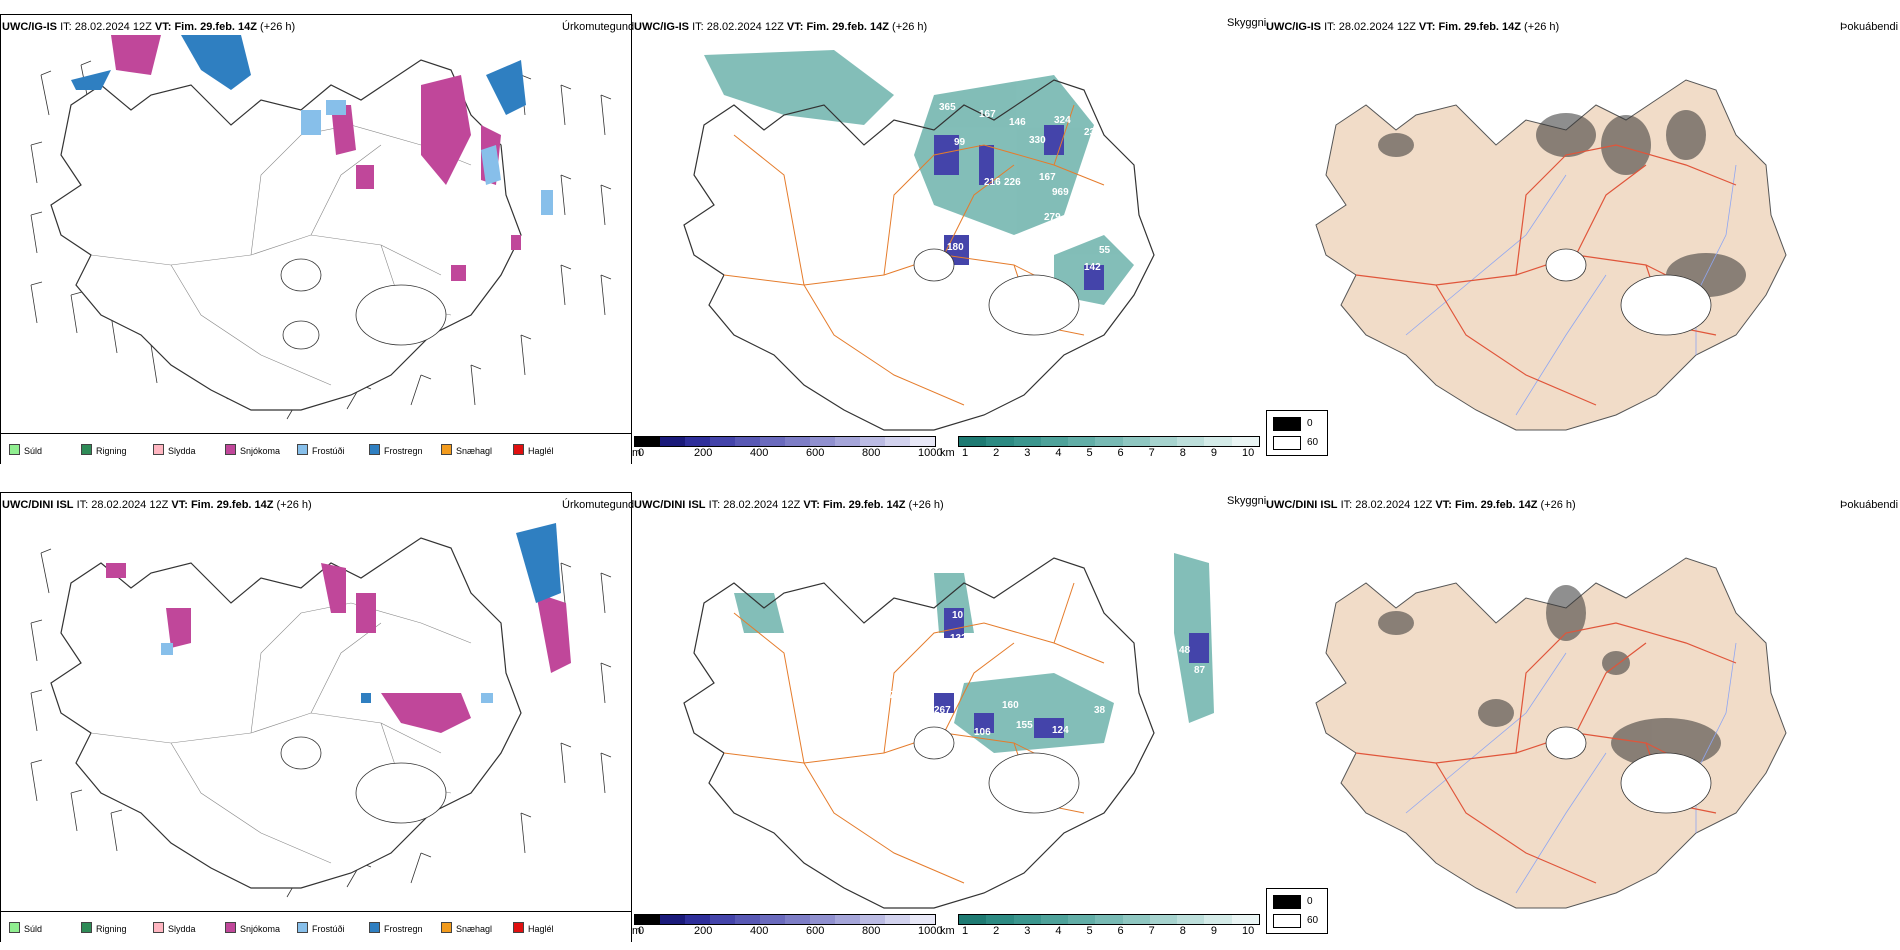 The image size is (1900, 950). I want to click on fog-panel, so click(1576, 235).